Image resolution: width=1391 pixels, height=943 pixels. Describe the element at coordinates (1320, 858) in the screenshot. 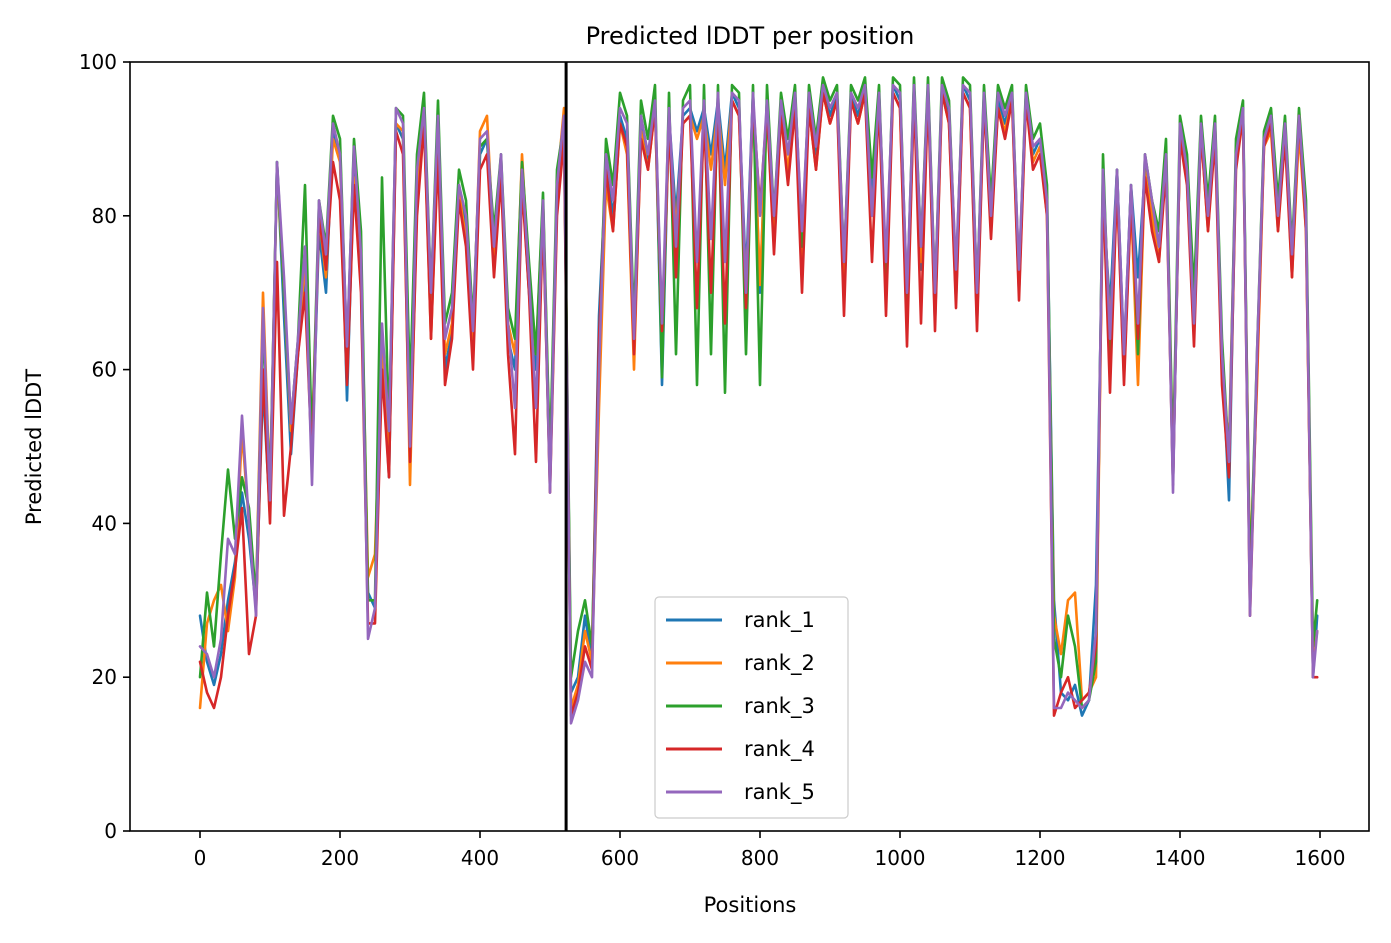

I see `x-tick-label: 1600` at that location.